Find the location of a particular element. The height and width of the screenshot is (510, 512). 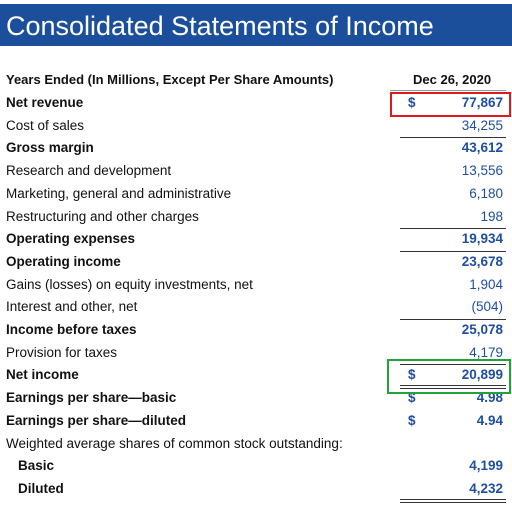

row-label: Interest and other, net is located at coordinates (72, 307).